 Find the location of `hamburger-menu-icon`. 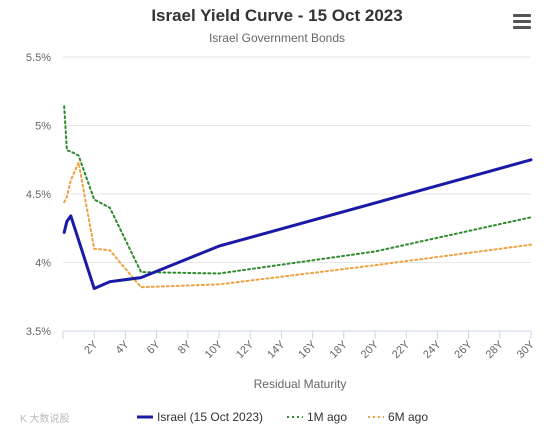

hamburger-menu-icon is located at coordinates (522, 22).